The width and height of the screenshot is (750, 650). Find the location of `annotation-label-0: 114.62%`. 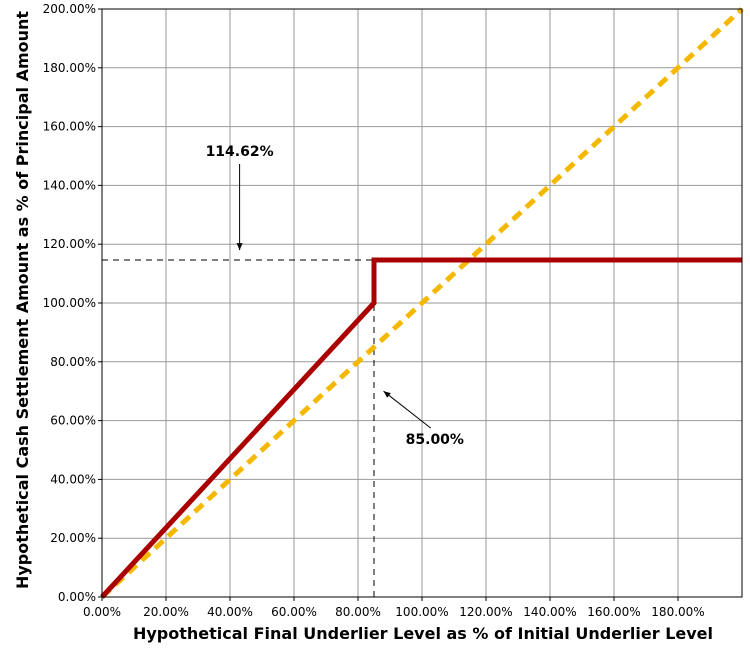

annotation-label-0: 114.62% is located at coordinates (240, 152).